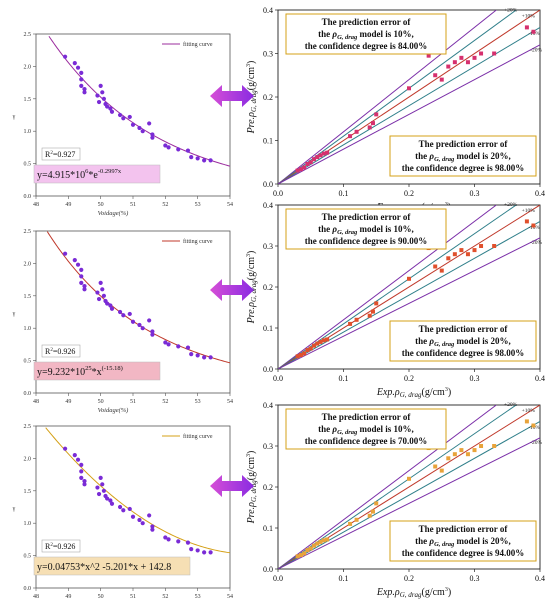 This screenshot has width=550, height=601. What do you see at coordinates (367, 217) in the screenshot?
I see `annotation-top-line-1: The prediction error of` at bounding box center [367, 217].